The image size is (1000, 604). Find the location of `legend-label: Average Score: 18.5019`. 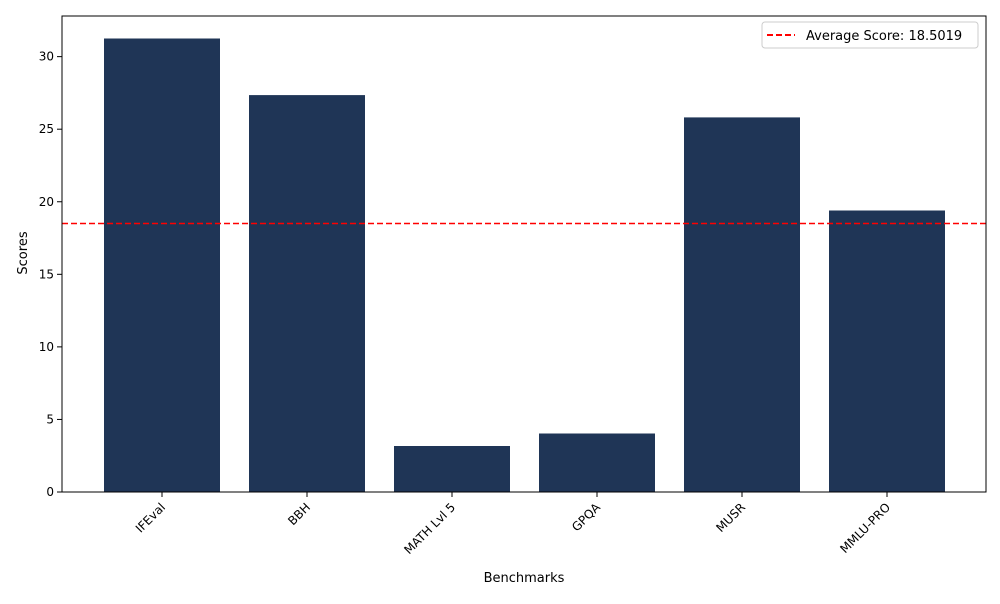

legend-label: Average Score: 18.5019 is located at coordinates (884, 36).